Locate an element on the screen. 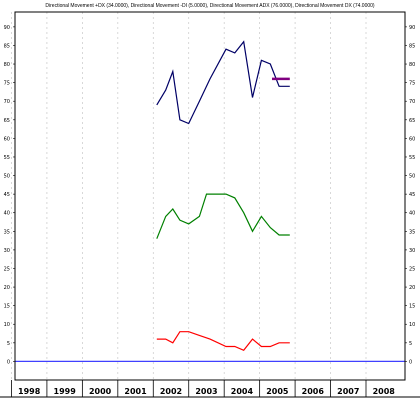 The height and width of the screenshot is (400, 420). y-tick-label-right: 85 is located at coordinates (412, 46).